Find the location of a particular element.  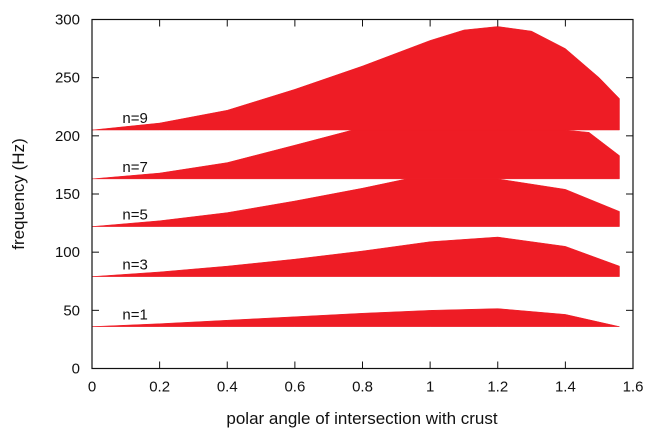

y-tick-label: 150 is located at coordinates (67, 194).